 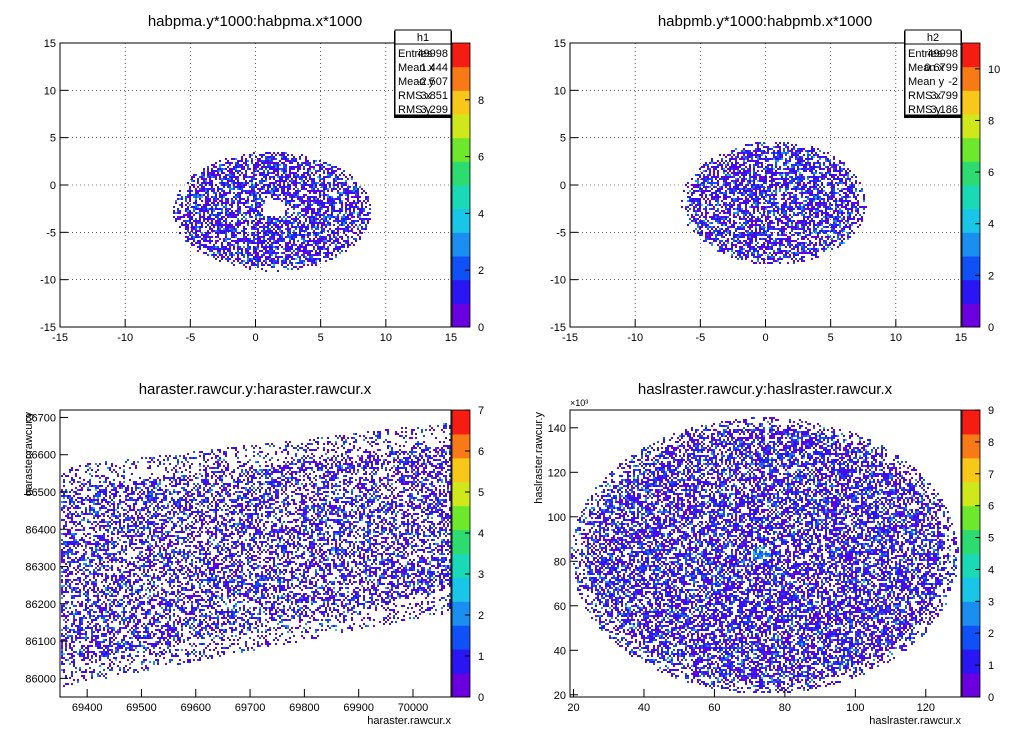 What do you see at coordinates (432, 82) in the screenshot?
I see `stats-value: -2.507` at bounding box center [432, 82].